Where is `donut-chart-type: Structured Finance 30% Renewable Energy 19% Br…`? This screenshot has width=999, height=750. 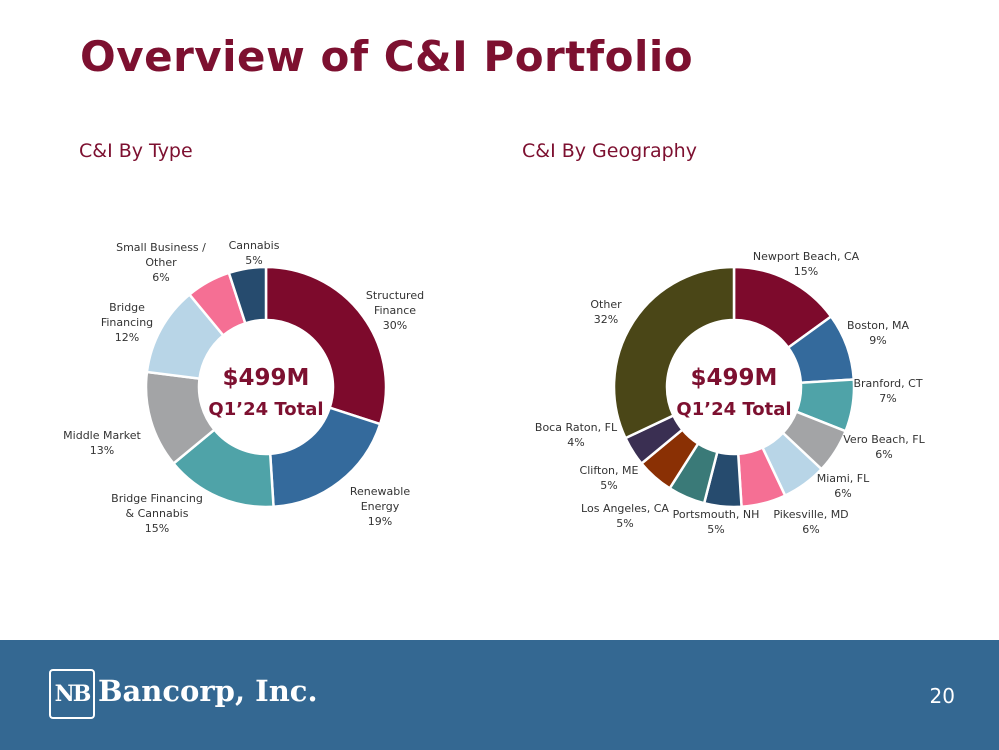 donut-chart-type: Structured Finance 30% Renewable Energy 19% Br… is located at coordinates (243, 387).